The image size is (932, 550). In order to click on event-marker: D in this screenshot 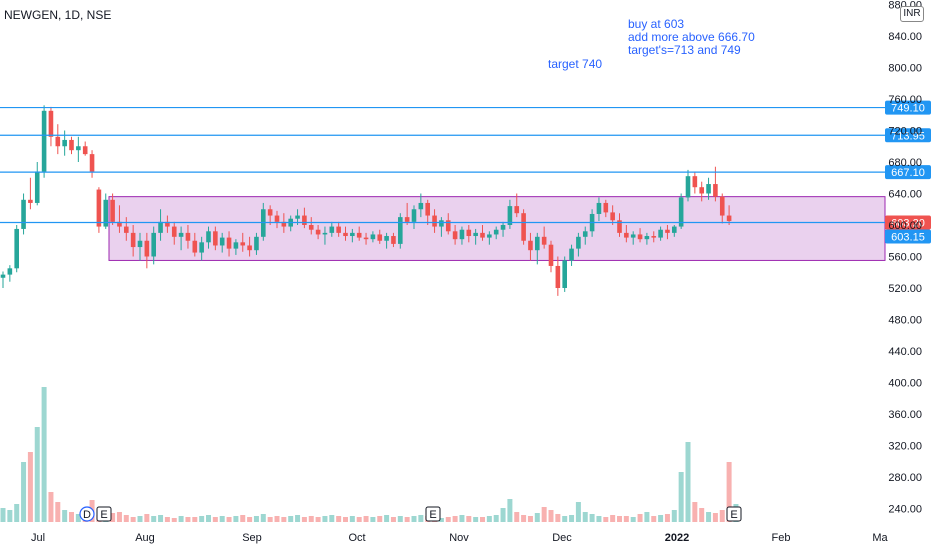, I will do `click(87, 514)`.